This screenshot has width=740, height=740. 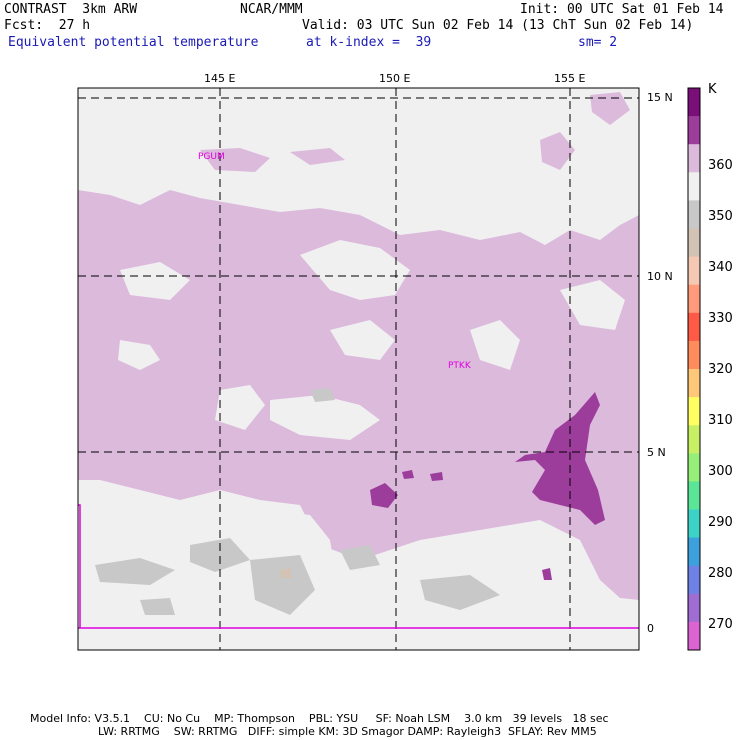 I want to click on domain-boundary, so click(x=358, y=566).